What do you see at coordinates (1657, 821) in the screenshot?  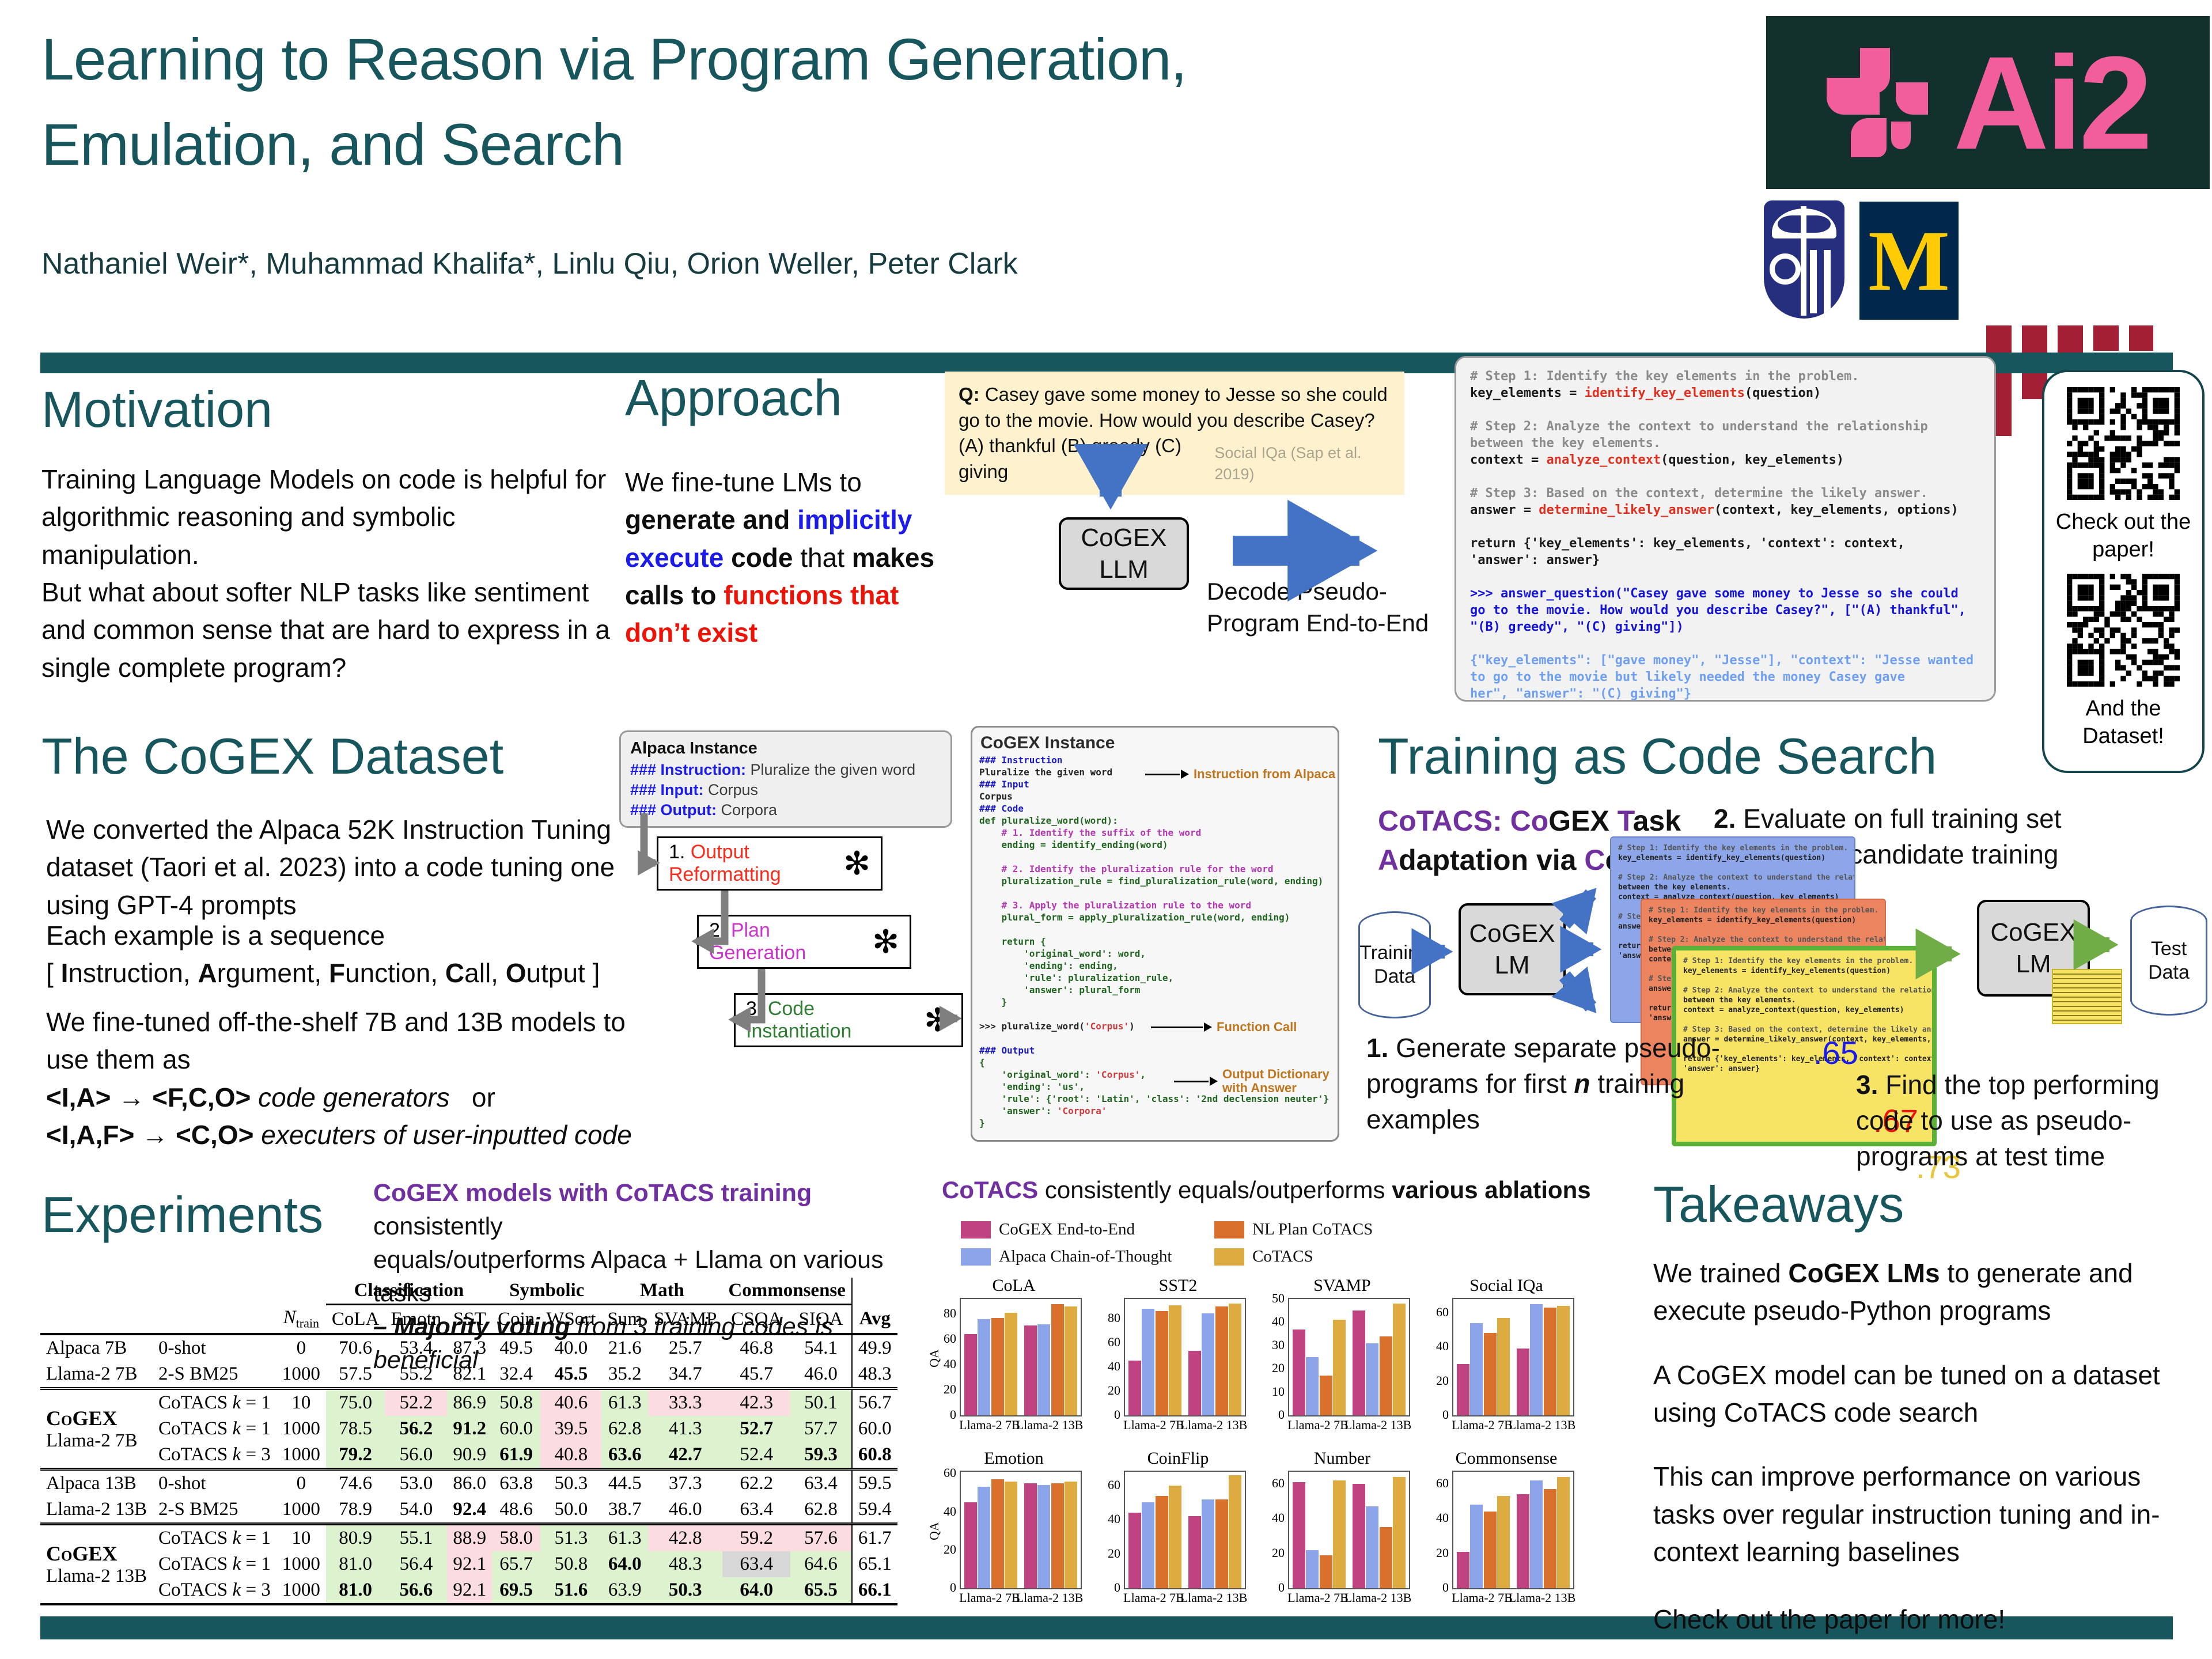 I see `text-segment: ask` at bounding box center [1657, 821].